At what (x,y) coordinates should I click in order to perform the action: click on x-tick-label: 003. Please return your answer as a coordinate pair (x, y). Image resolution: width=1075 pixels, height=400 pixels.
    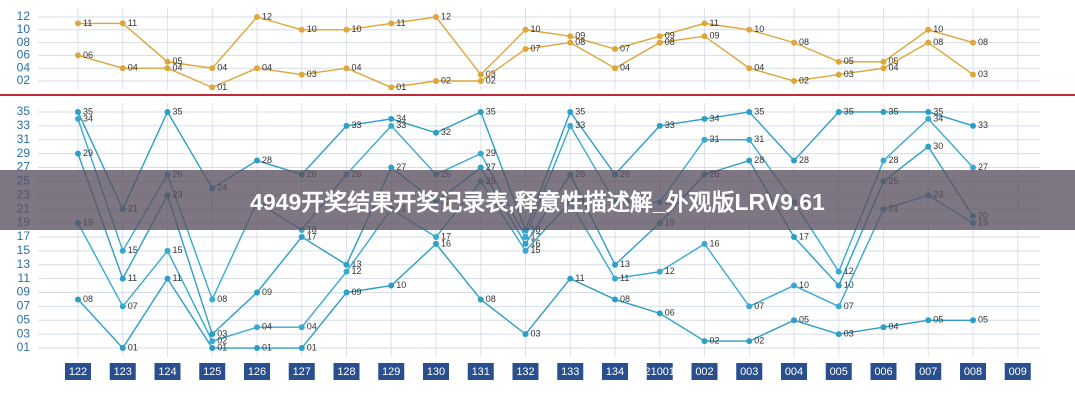
    Looking at the image, I should click on (749, 372).